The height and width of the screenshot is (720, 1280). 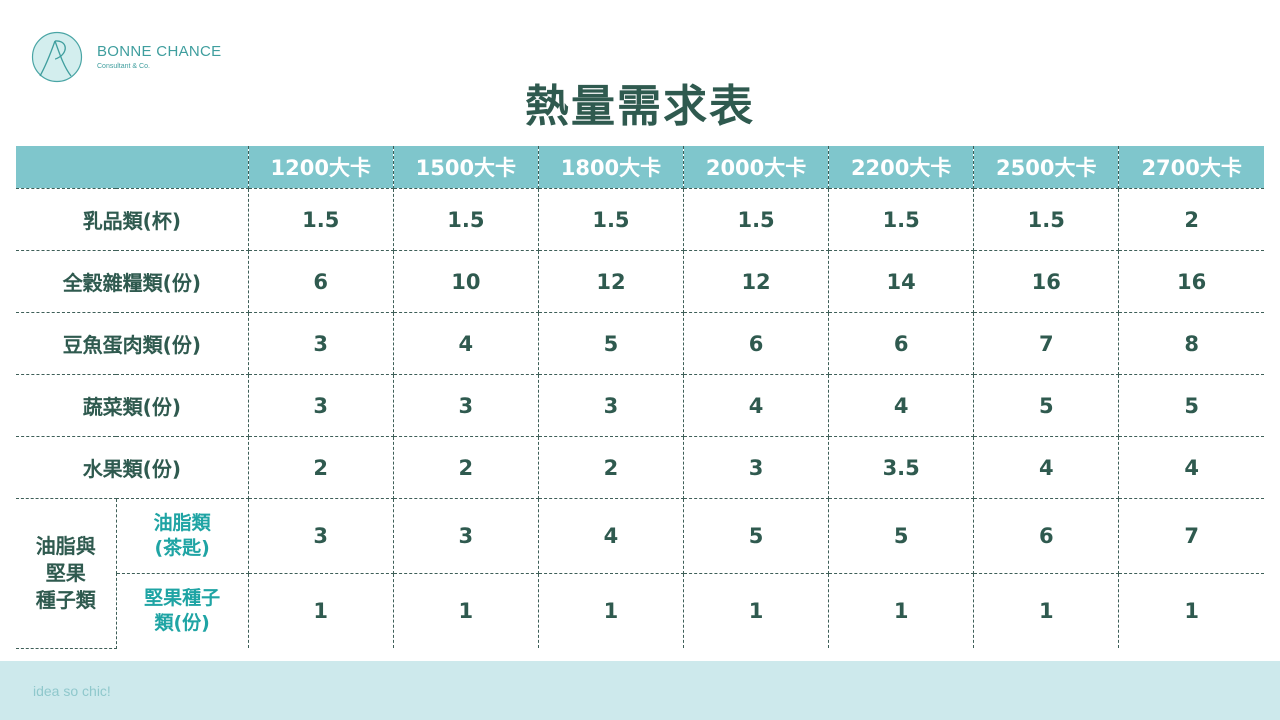 What do you see at coordinates (132, 343) in the screenshot?
I see `row-label: 豆魚蛋肉類(份)` at bounding box center [132, 343].